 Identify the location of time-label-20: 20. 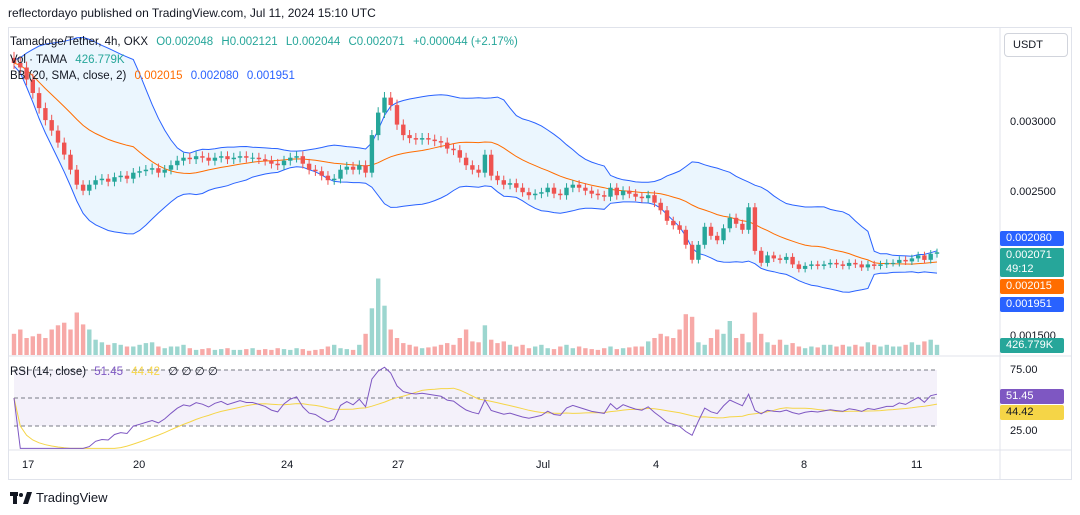
(139, 465).